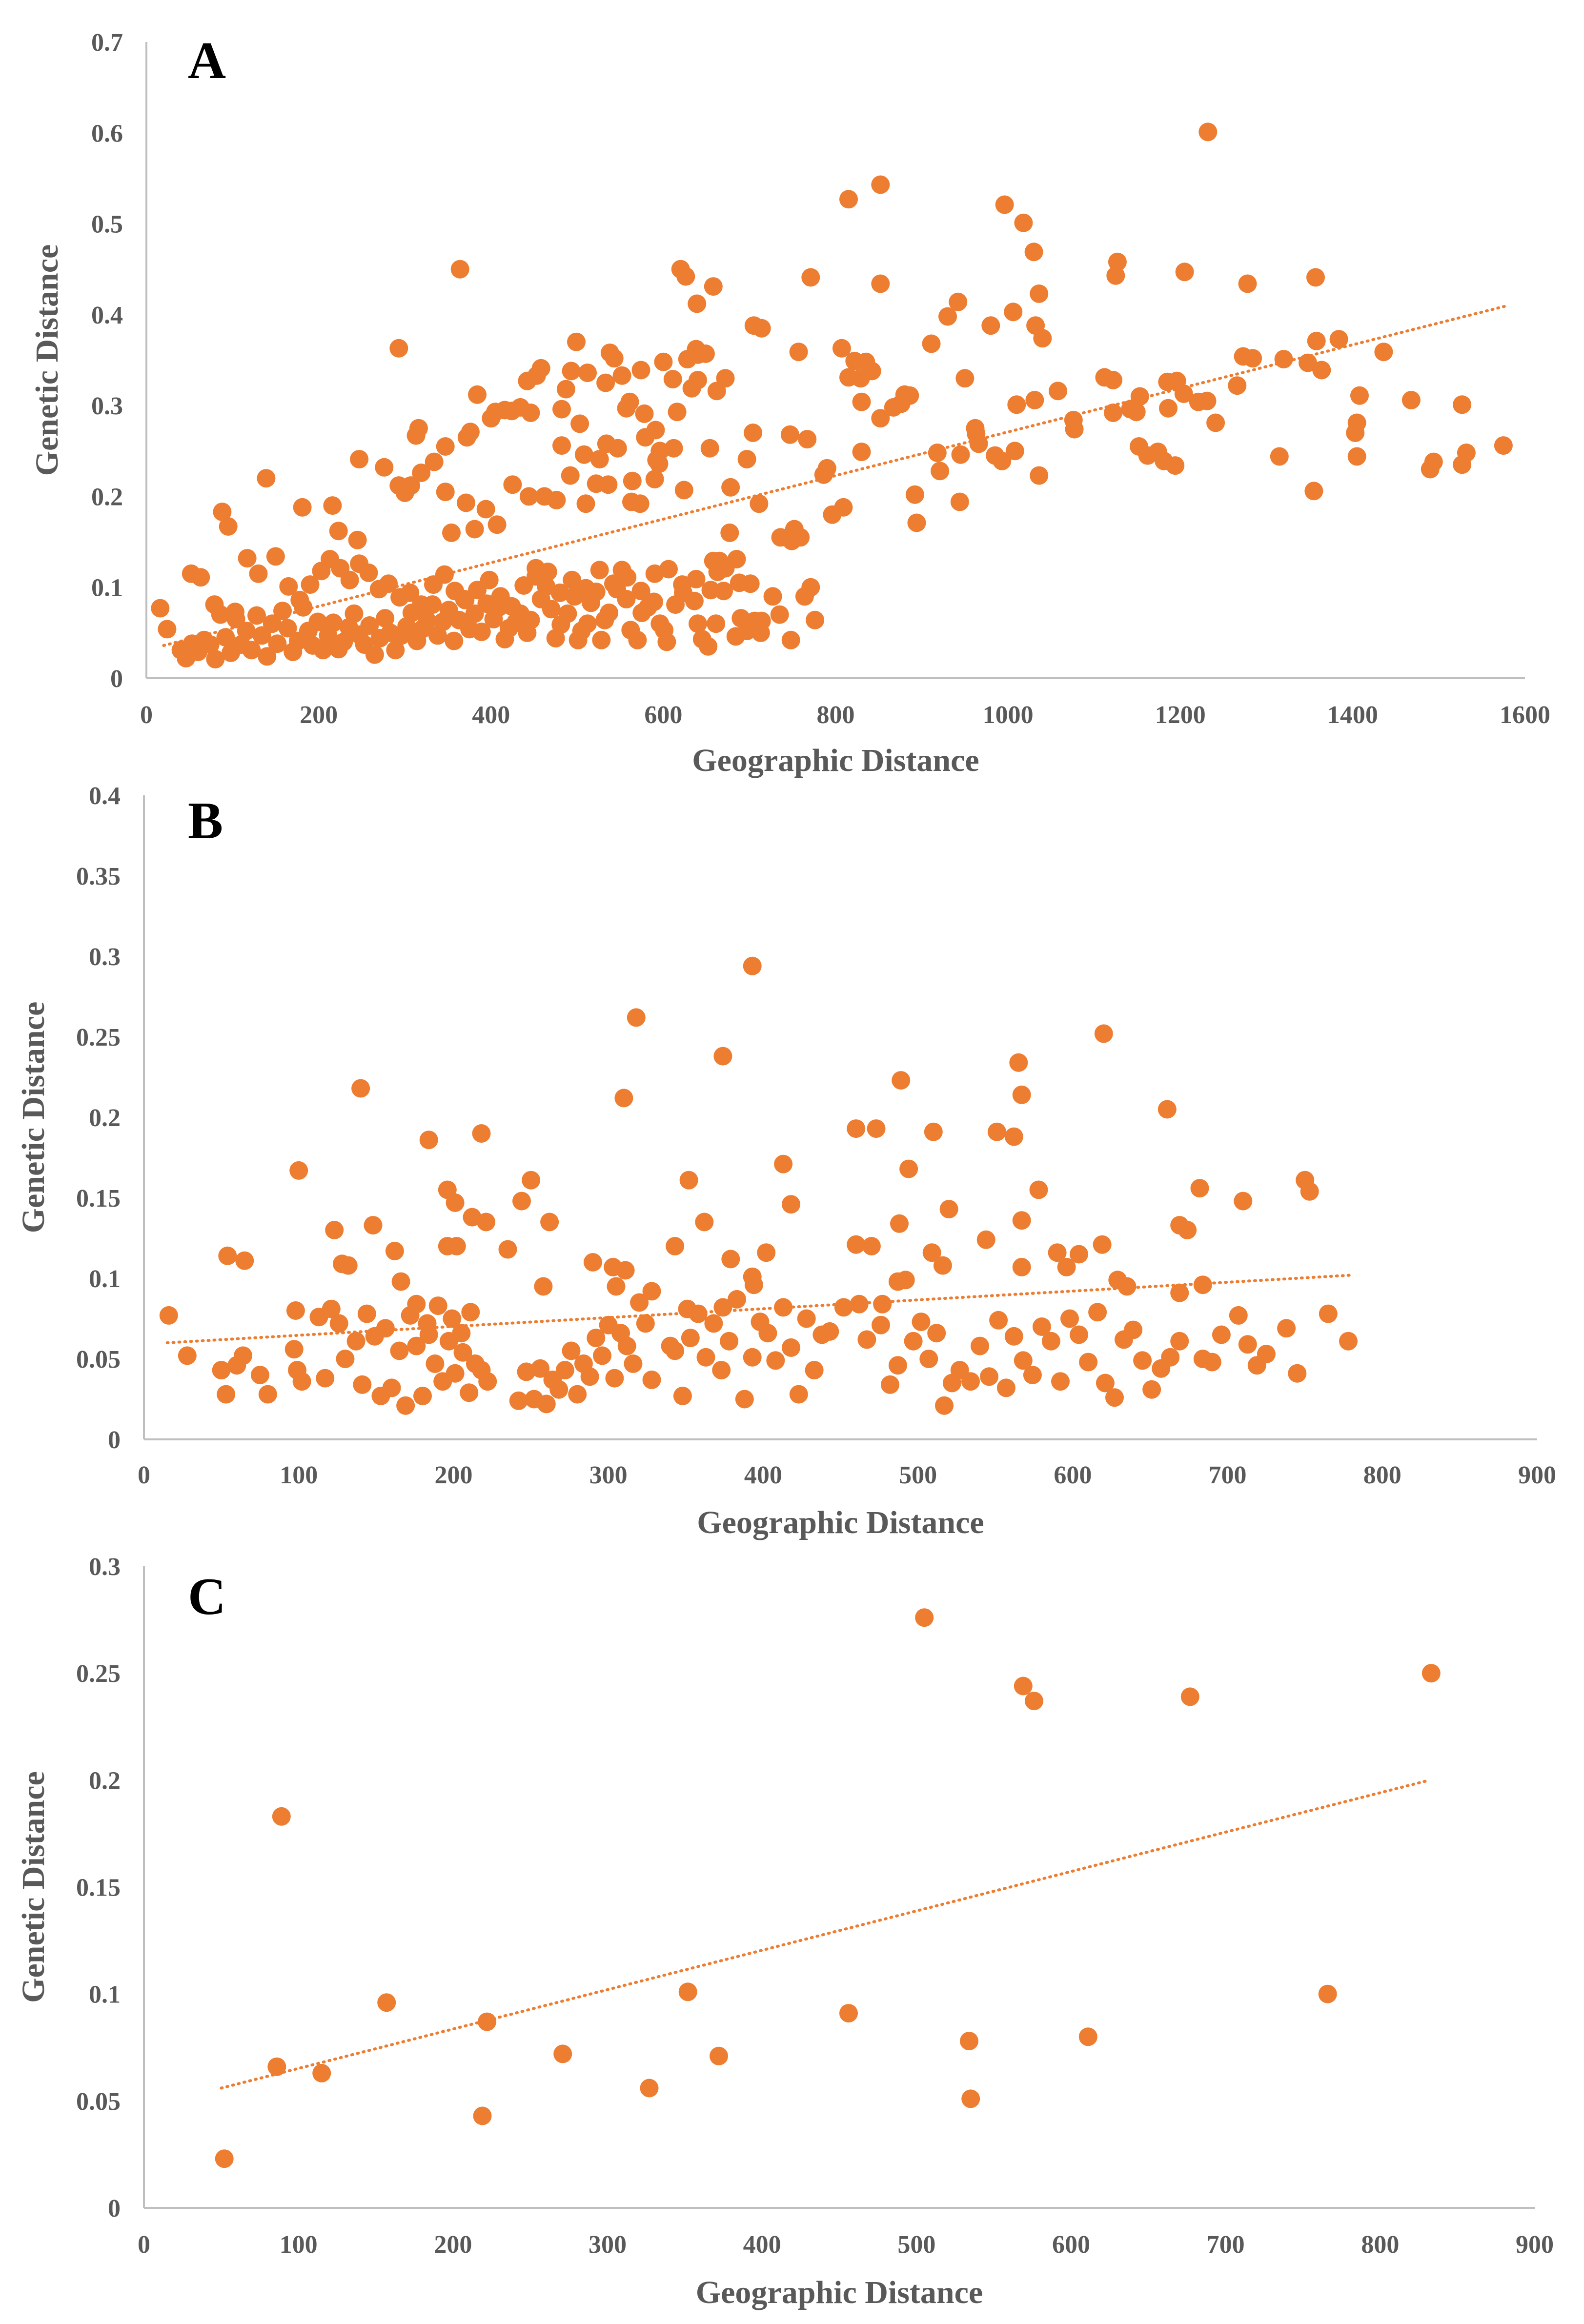  I want to click on y-tick-label: 0.2, so click(105, 1118).